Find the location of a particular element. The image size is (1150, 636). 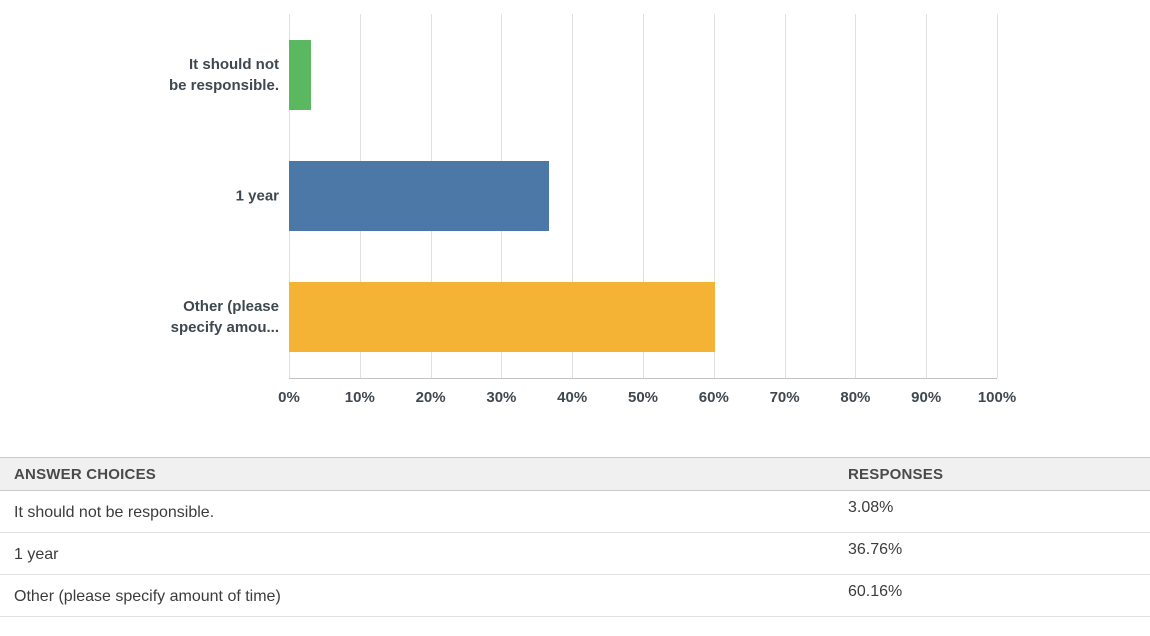

table-row: 1 year 36.76% is located at coordinates (575, 554).